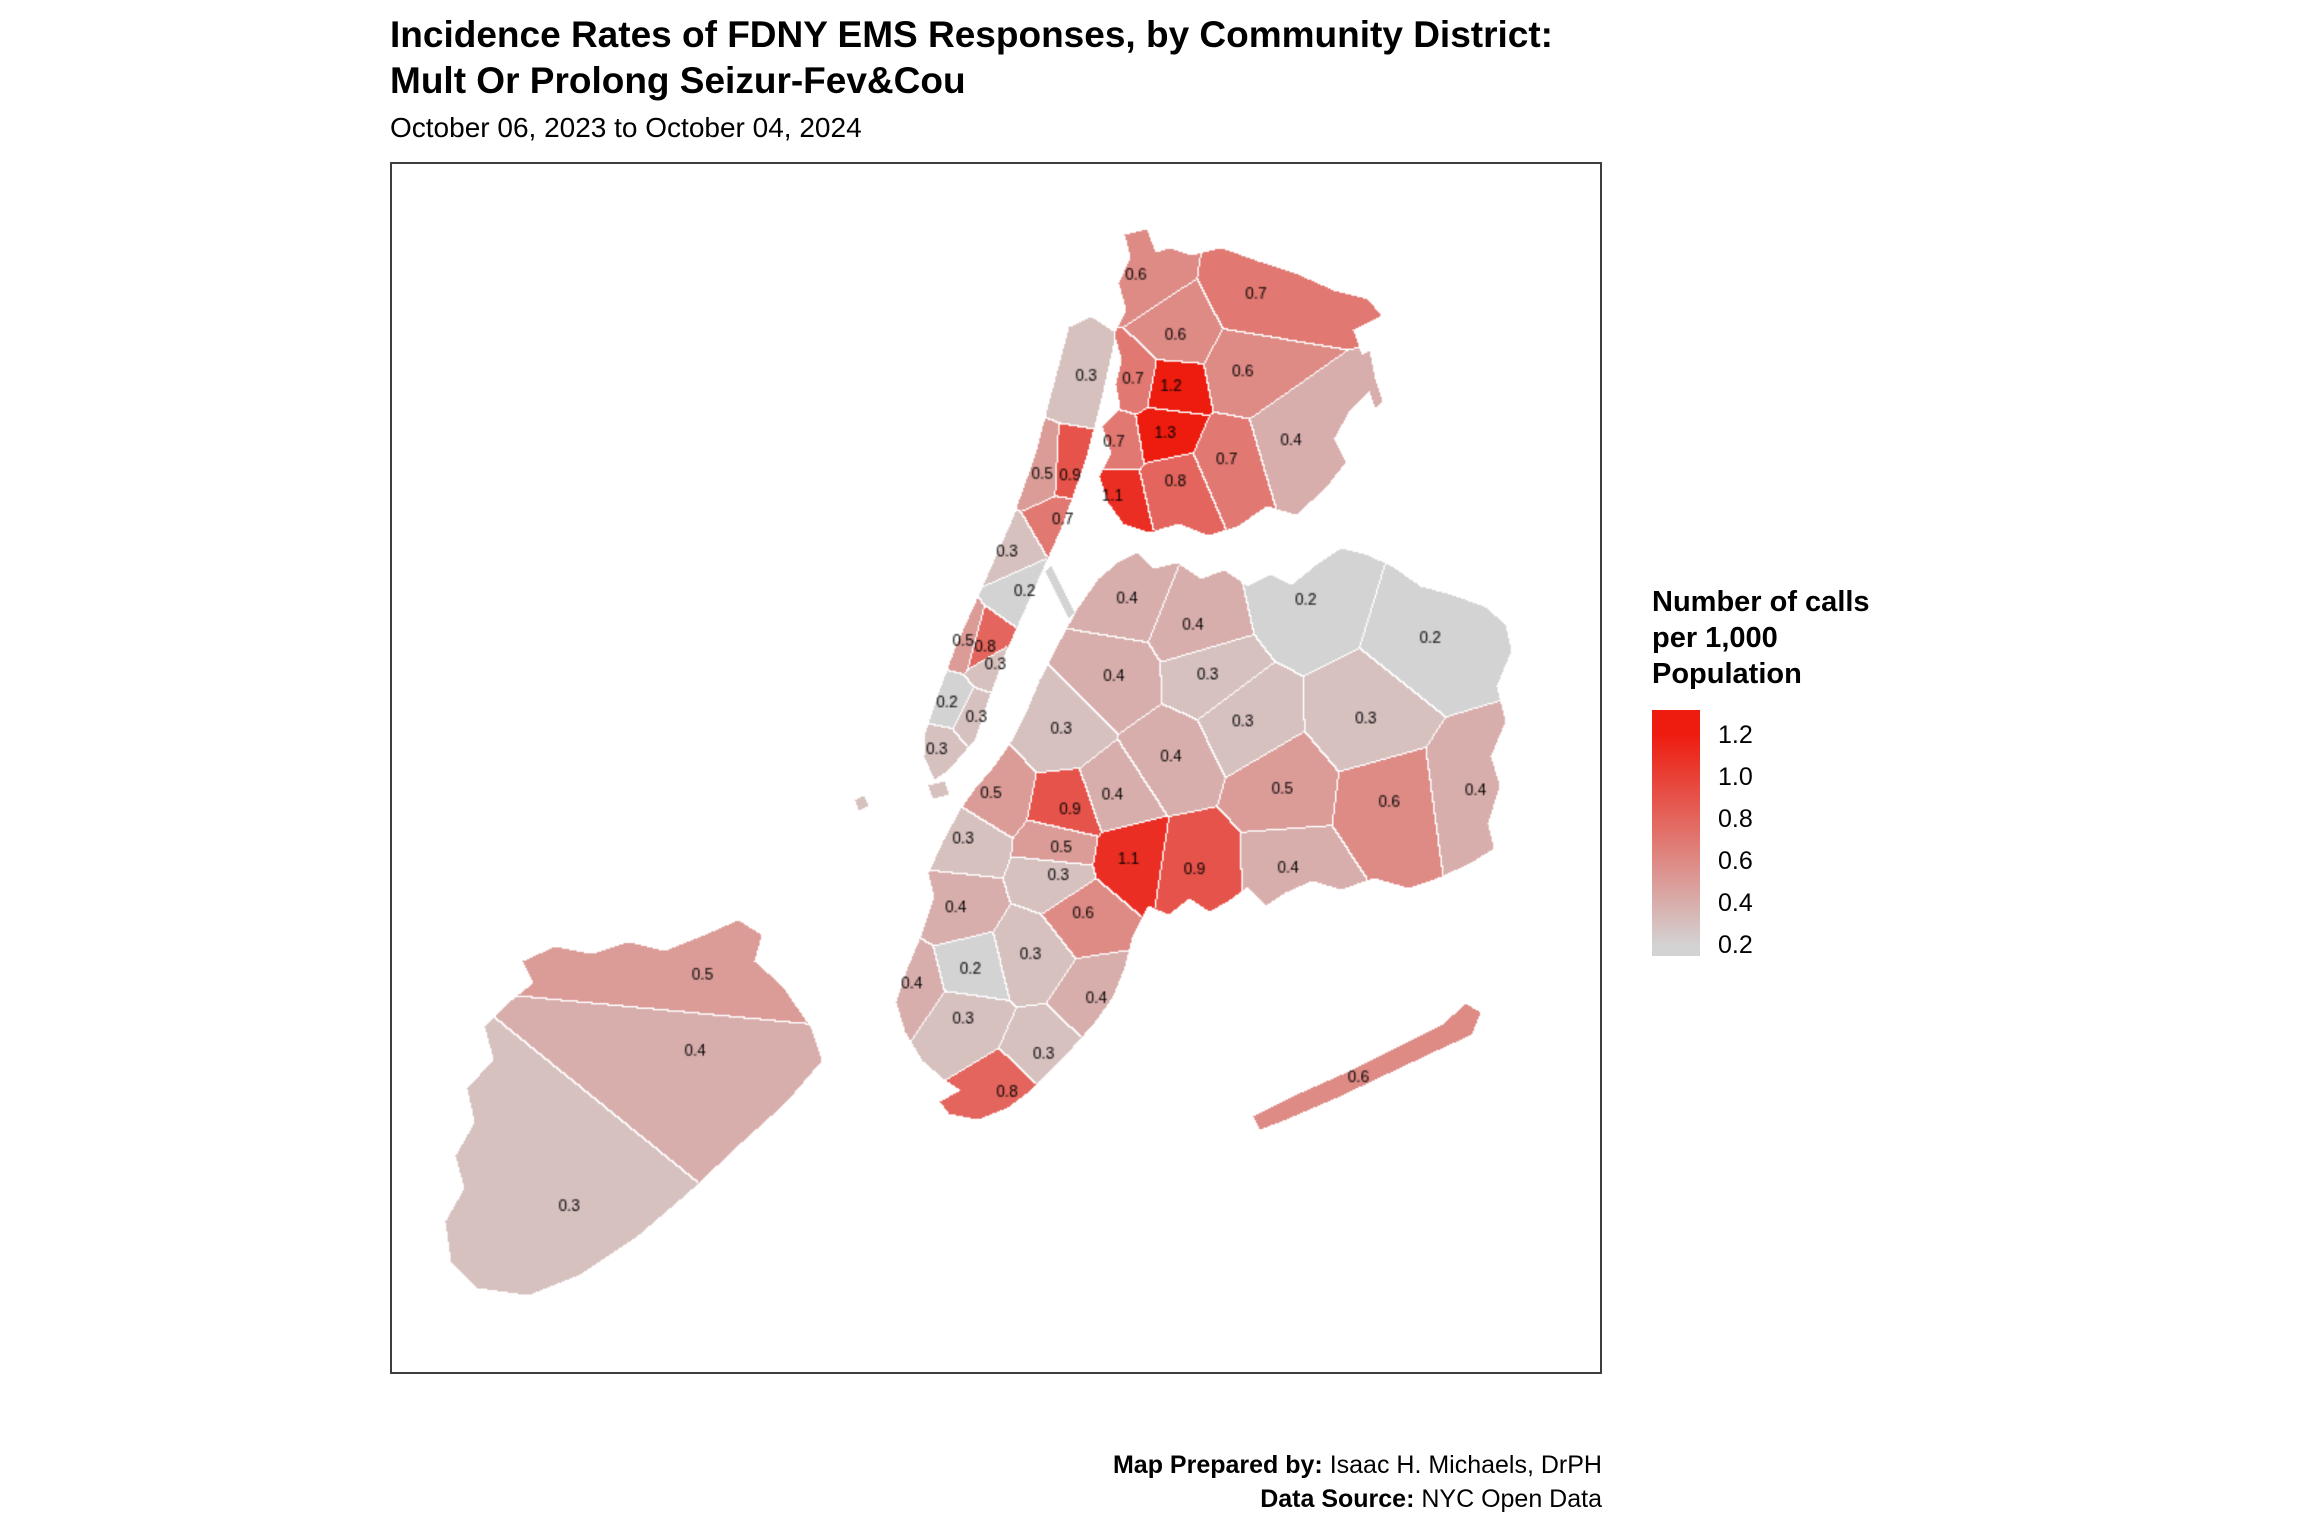  I want to click on legend-tick: 0.8, so click(1735, 819).